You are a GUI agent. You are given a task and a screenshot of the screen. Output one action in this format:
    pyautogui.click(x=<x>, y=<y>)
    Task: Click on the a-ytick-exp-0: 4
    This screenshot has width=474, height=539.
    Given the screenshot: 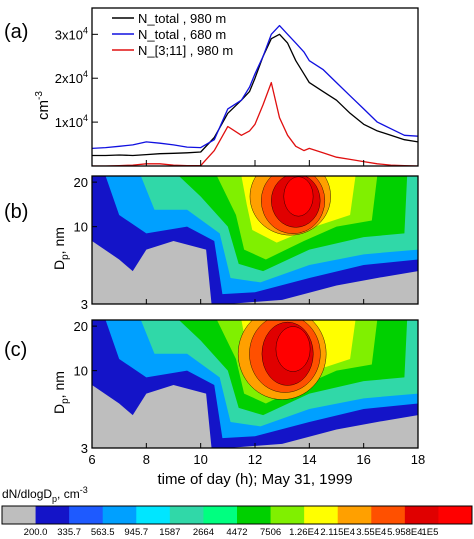 What is the action you would take?
    pyautogui.click(x=85, y=118)
    